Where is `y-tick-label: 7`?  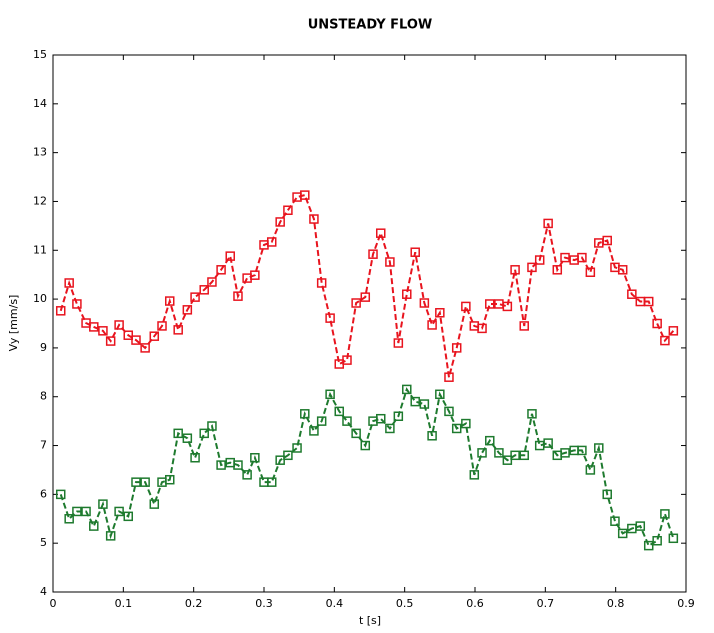
y-tick-label: 7 is located at coordinates (43, 445).